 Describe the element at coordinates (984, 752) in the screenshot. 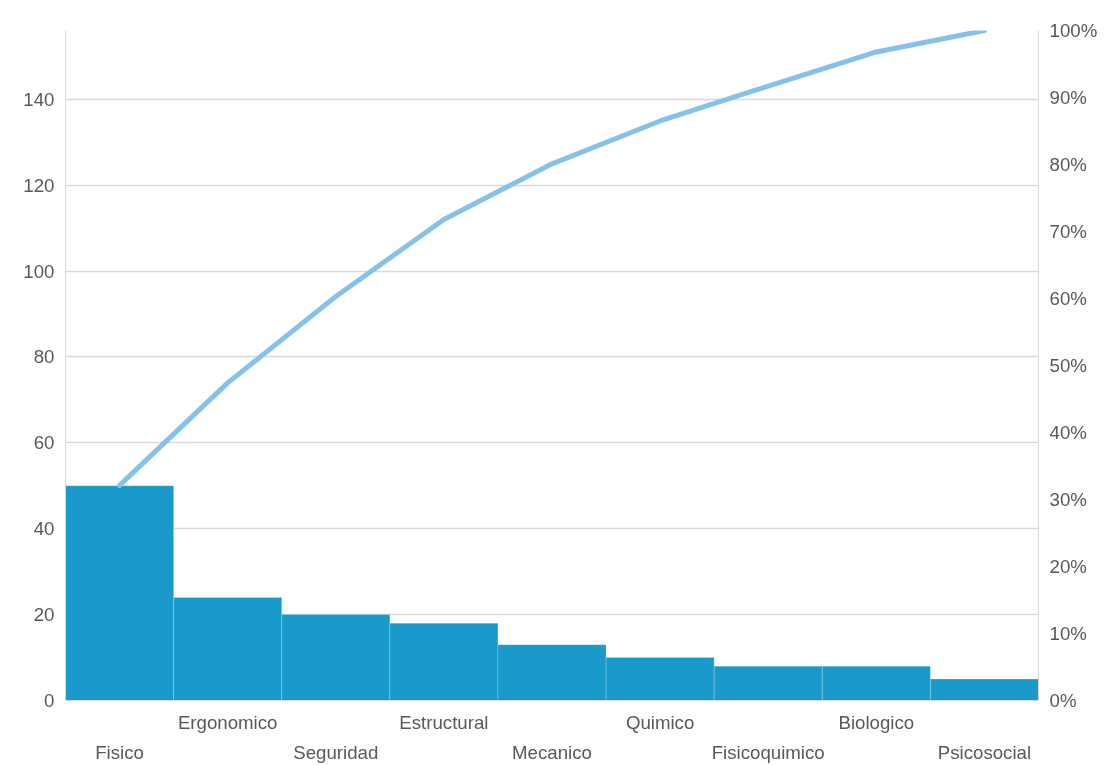

I see `x-tick-label: Psicosocial` at that location.